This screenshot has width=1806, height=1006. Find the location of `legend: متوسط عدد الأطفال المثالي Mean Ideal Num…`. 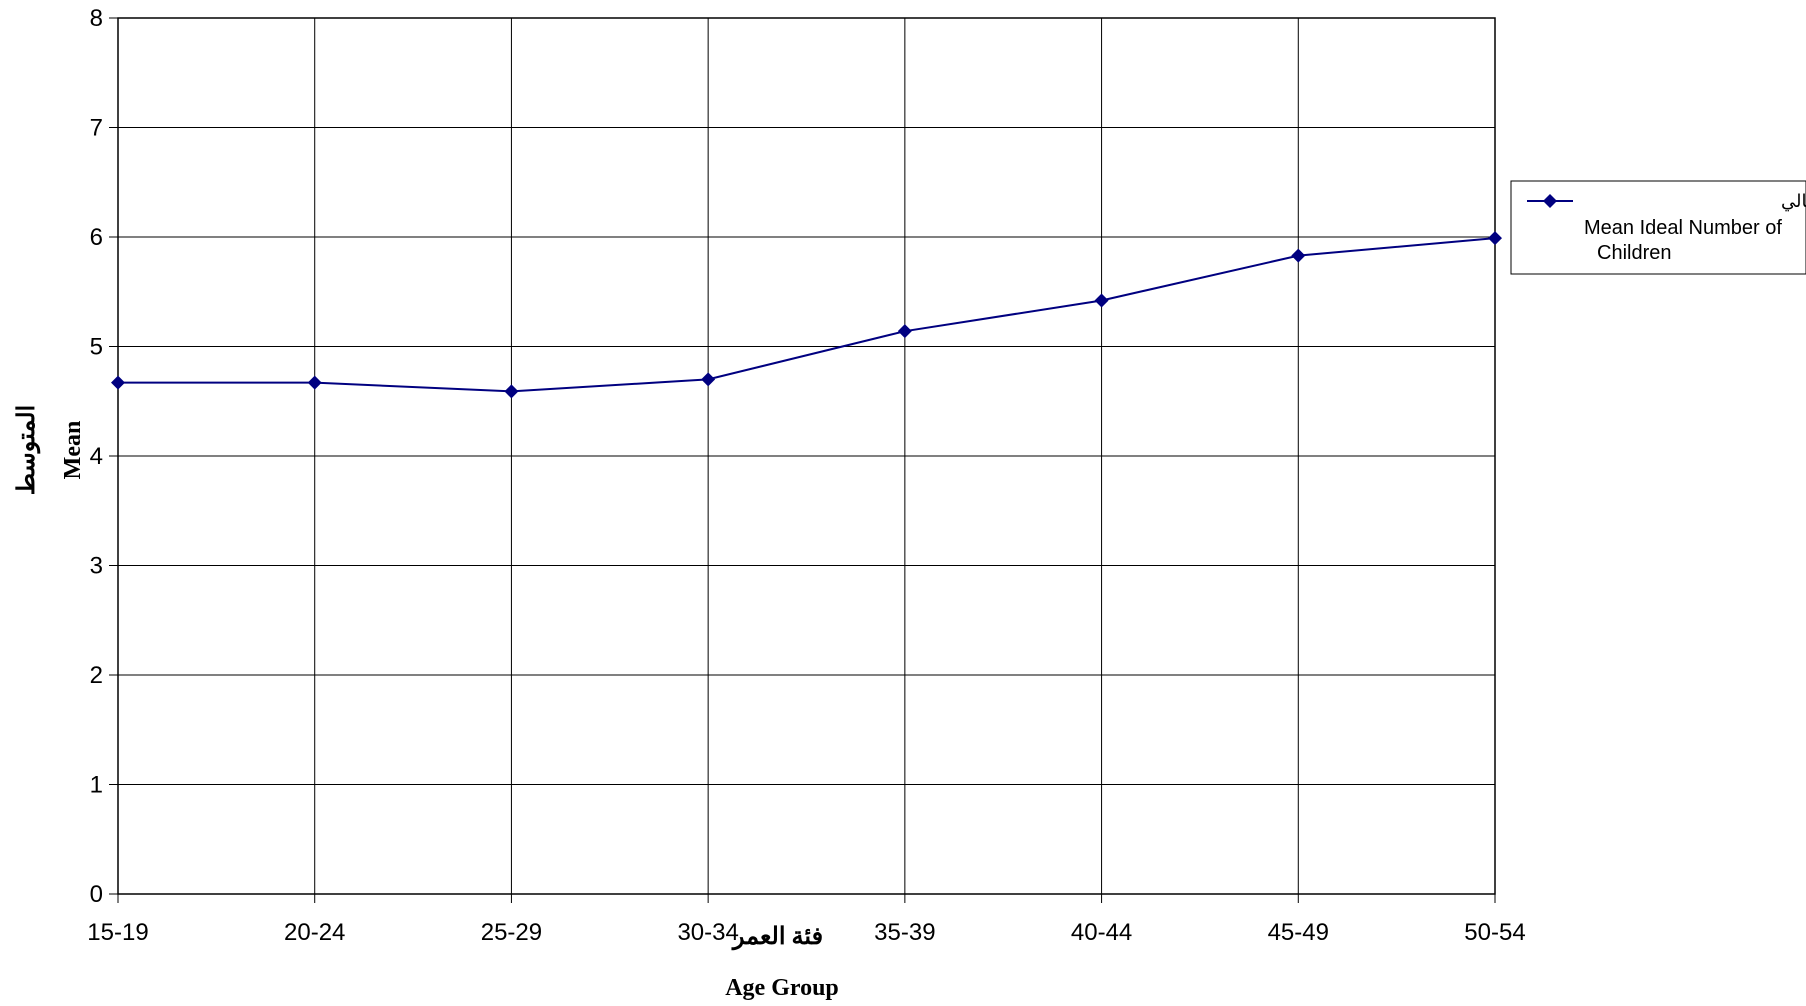

legend: متوسط عدد الأطفال المثالي Mean Ideal Num… is located at coordinates (1658, 227).